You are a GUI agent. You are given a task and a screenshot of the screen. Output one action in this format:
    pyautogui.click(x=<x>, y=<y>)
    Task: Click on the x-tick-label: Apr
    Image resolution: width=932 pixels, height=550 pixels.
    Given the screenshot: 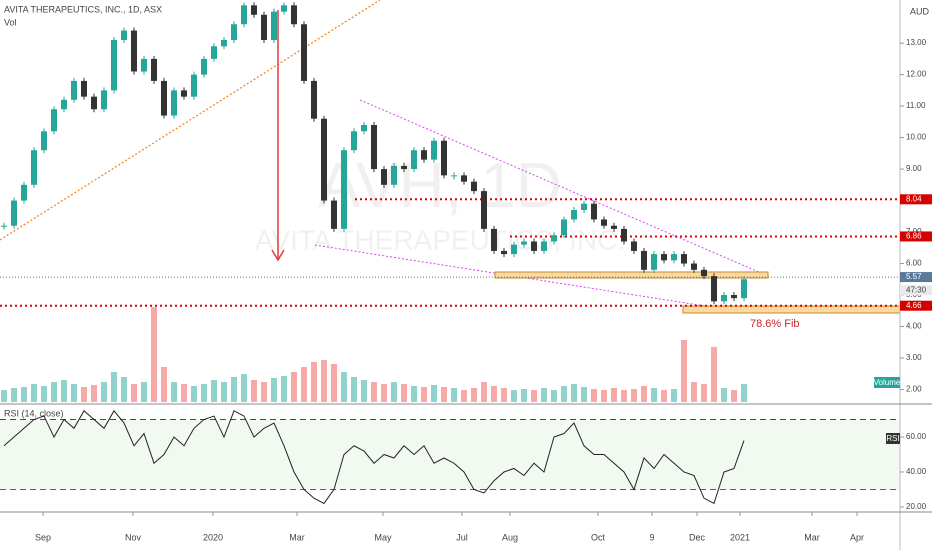 What is the action you would take?
    pyautogui.click(x=857, y=537)
    